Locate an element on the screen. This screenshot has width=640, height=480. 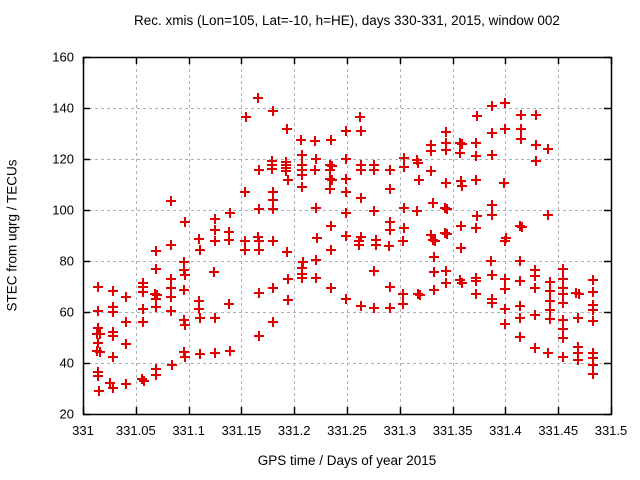
y-tick-label: 160 is located at coordinates (63, 57).